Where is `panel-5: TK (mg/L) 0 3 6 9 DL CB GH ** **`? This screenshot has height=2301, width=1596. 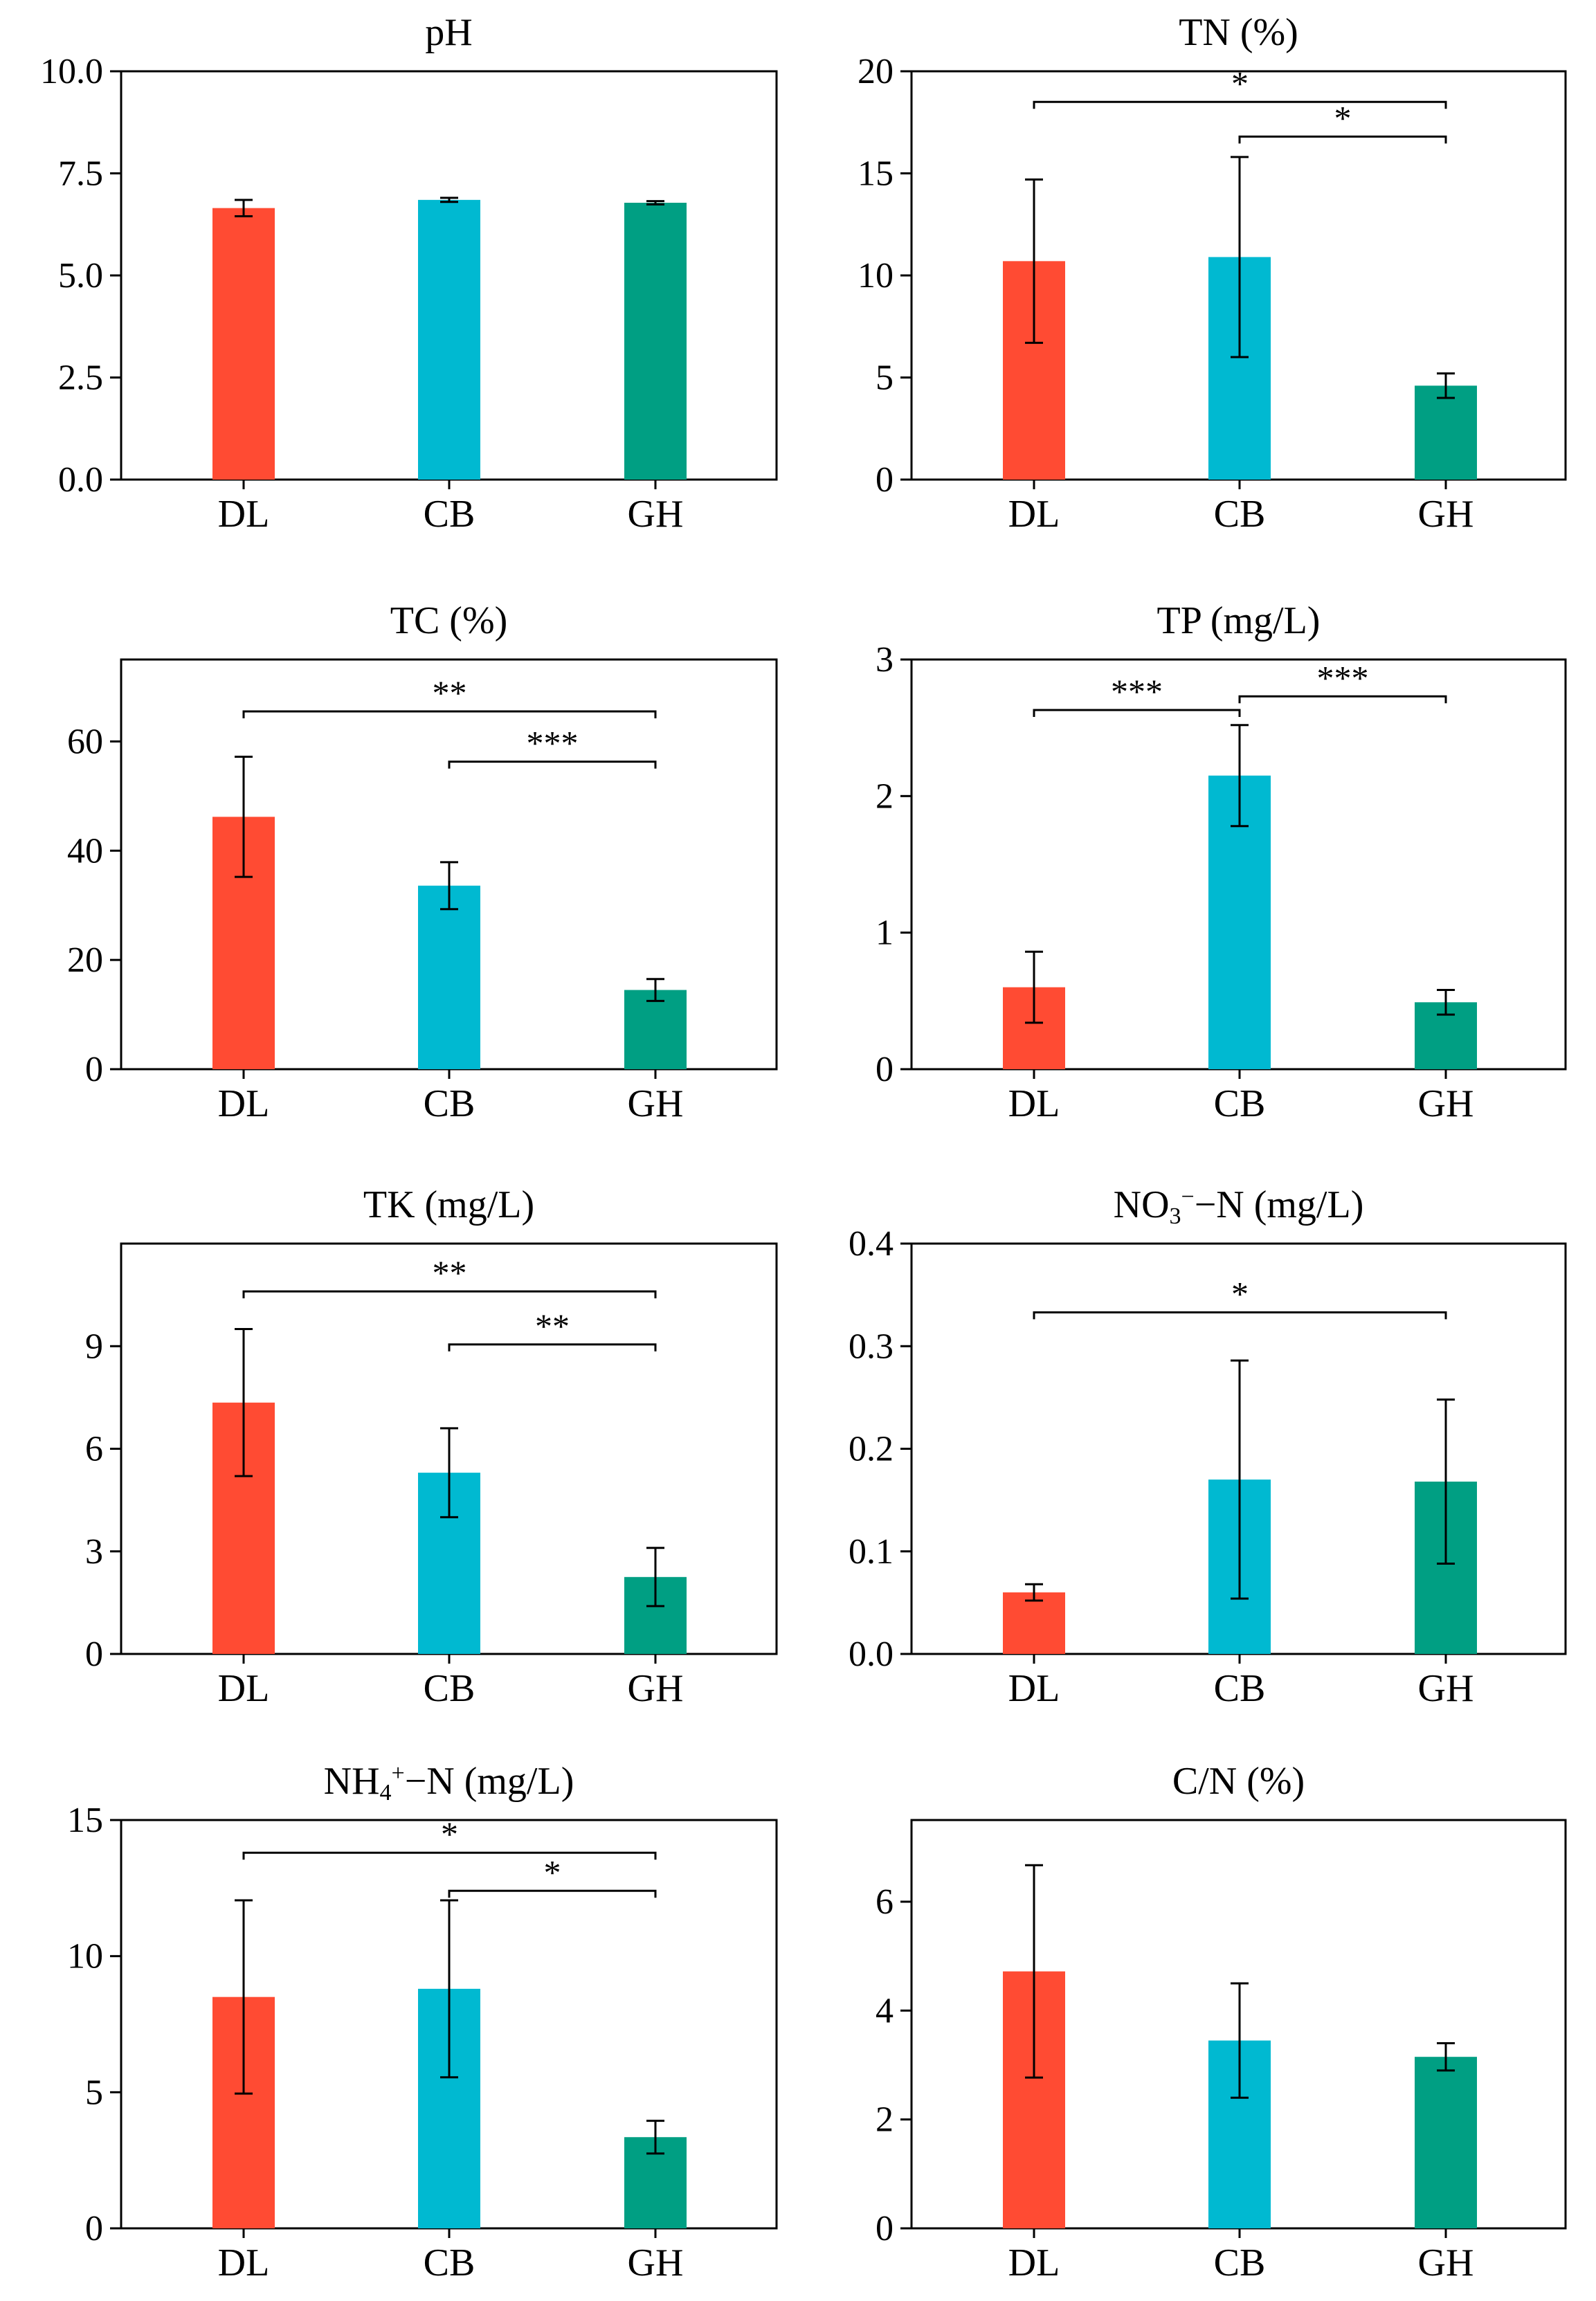
panel-5: TK (mg/L) 0 3 6 9 DL CB GH ** ** is located at coordinates (431, 1446).